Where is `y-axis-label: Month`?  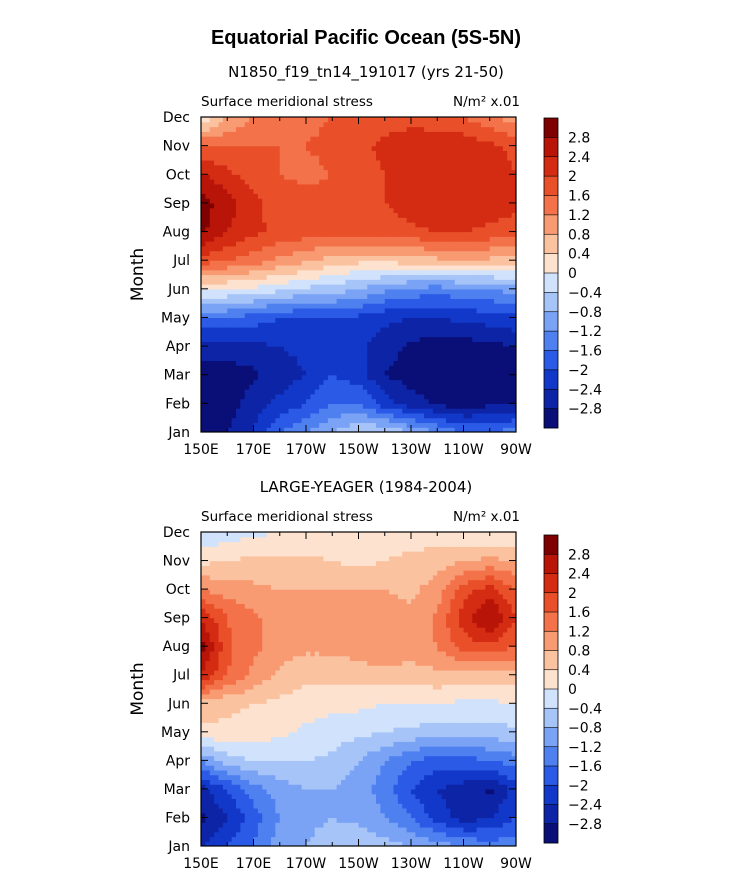 y-axis-label: Month is located at coordinates (138, 274).